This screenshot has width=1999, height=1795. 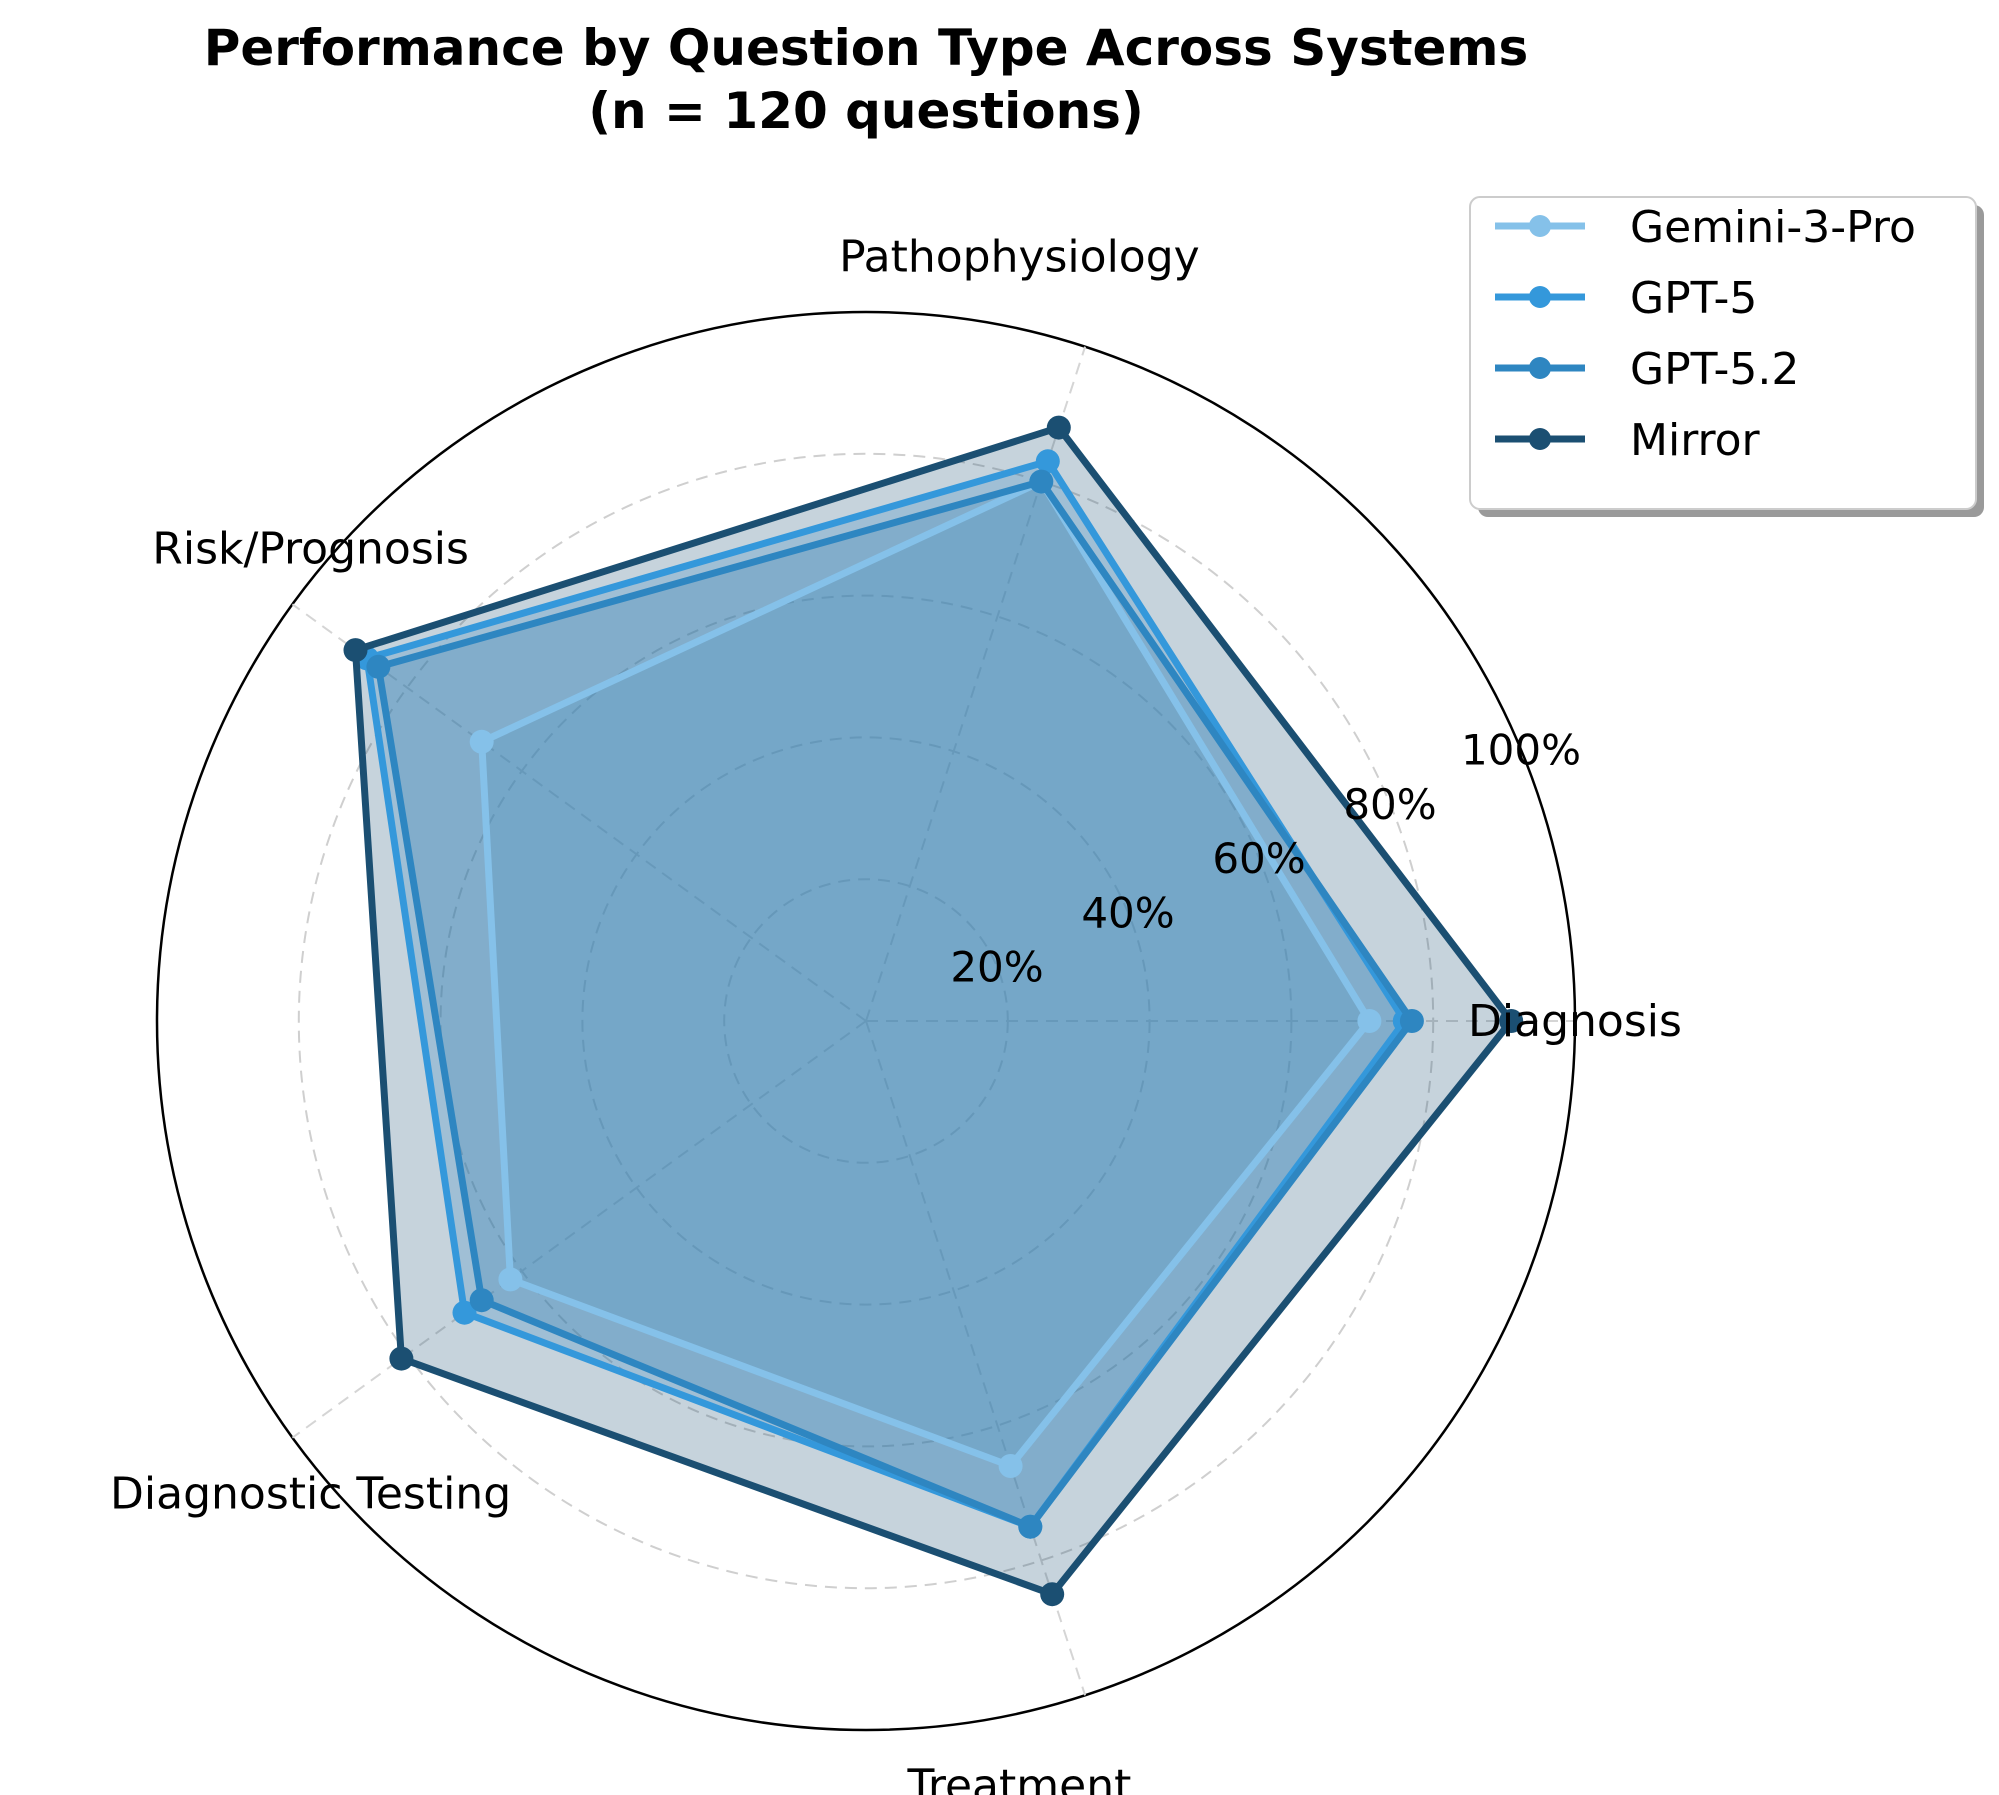 What do you see at coordinates (1019, 256) in the screenshot?
I see `category-label: Pathophysiology` at bounding box center [1019, 256].